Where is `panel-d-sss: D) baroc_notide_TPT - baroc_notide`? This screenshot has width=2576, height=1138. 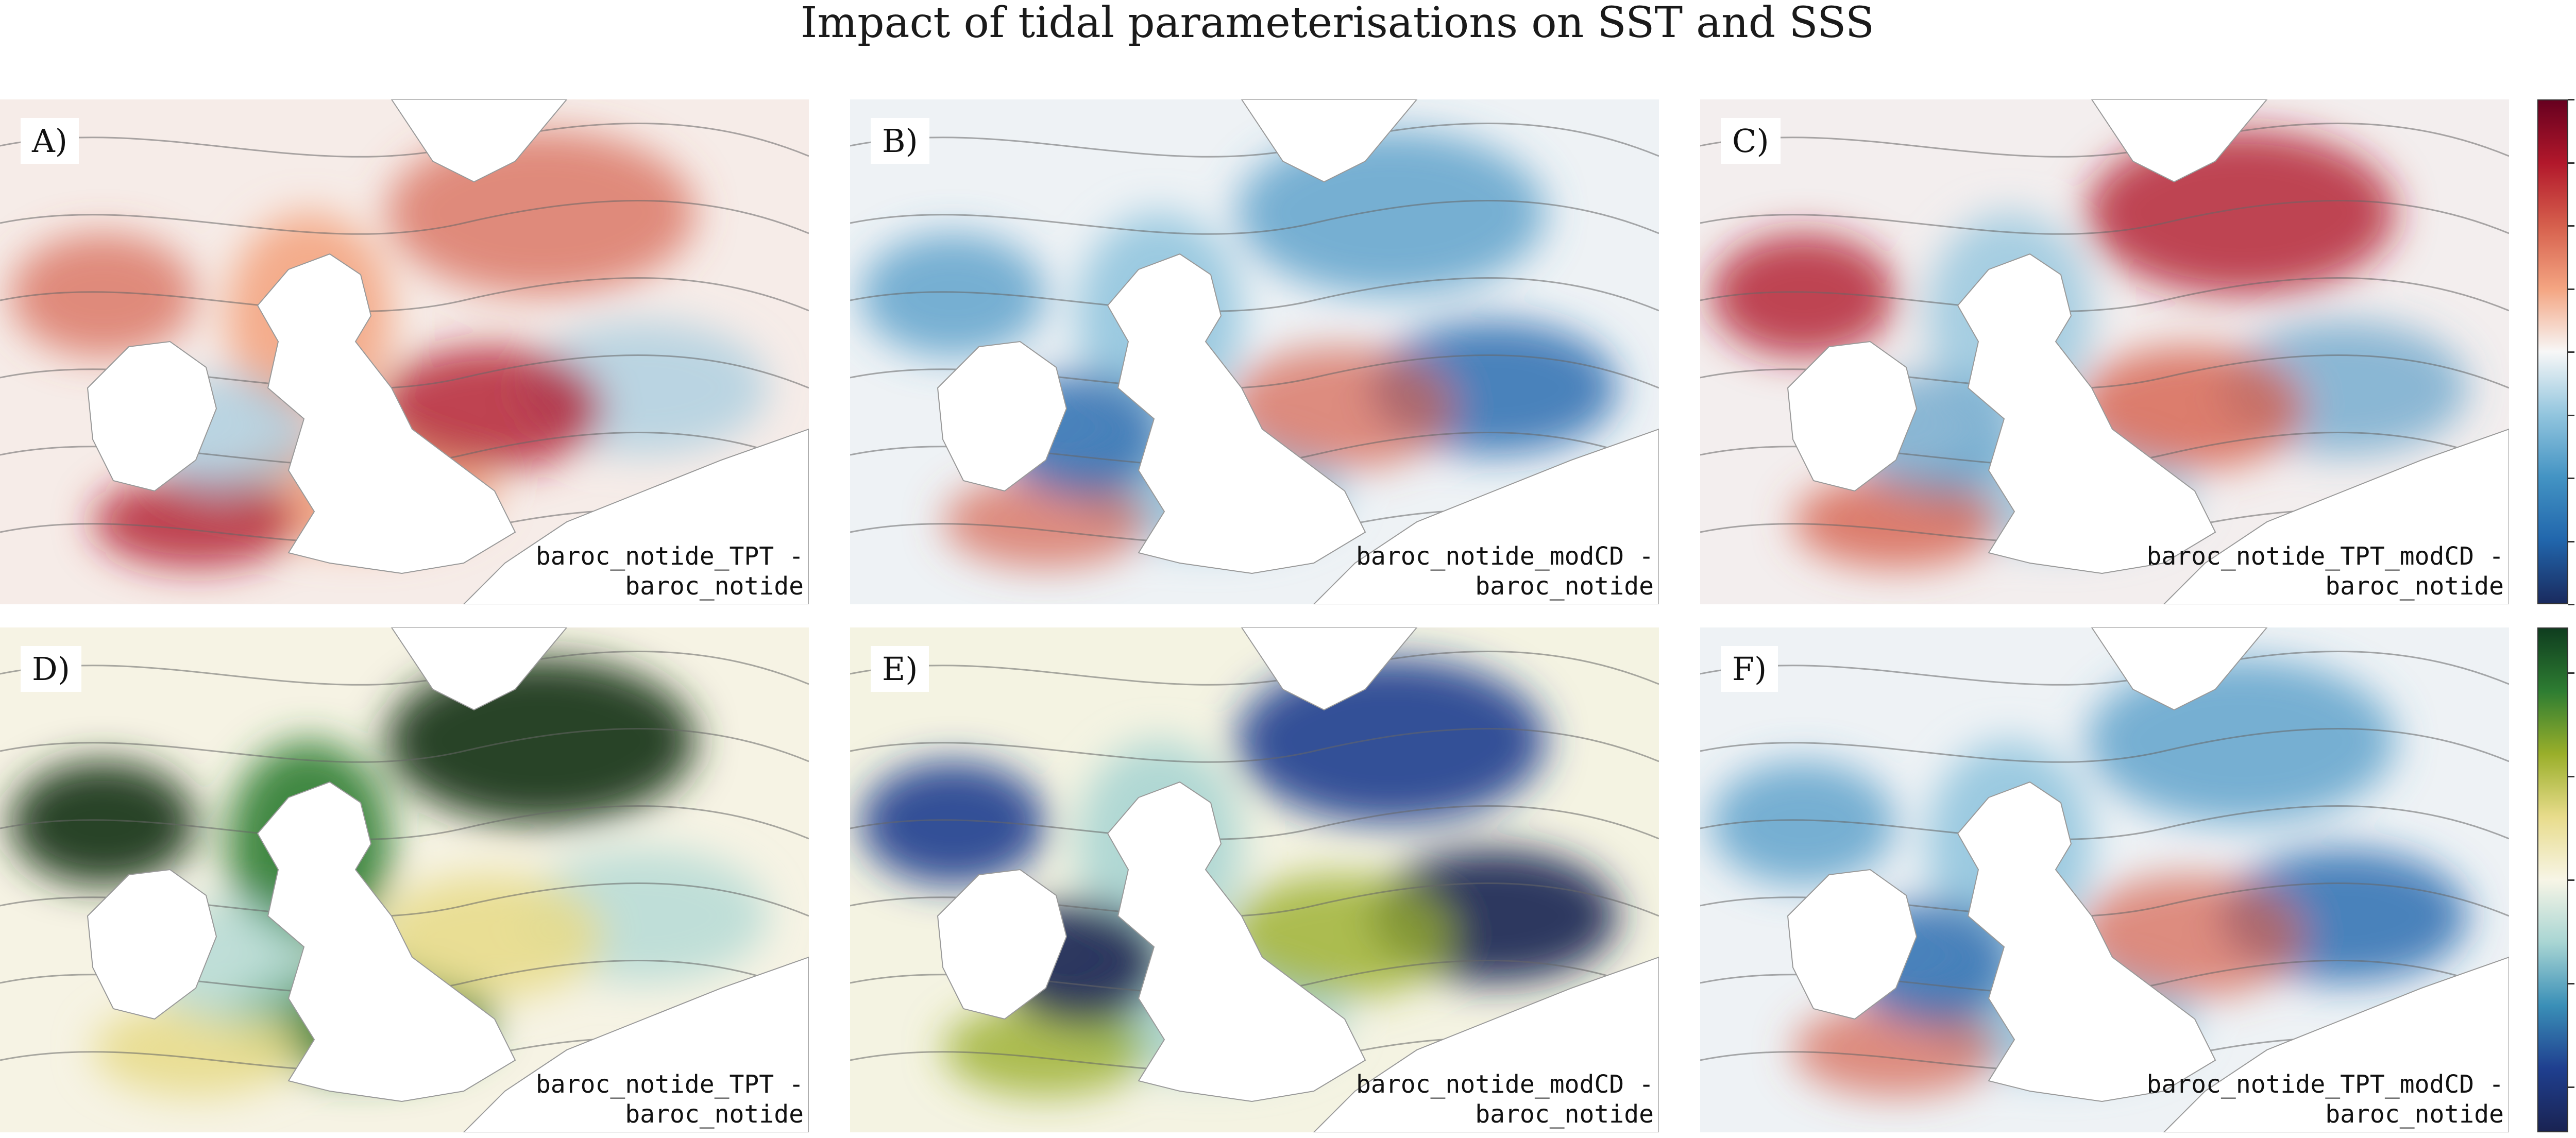
panel-d-sss: D) baroc_notide_TPT - baroc_notide is located at coordinates (404, 879).